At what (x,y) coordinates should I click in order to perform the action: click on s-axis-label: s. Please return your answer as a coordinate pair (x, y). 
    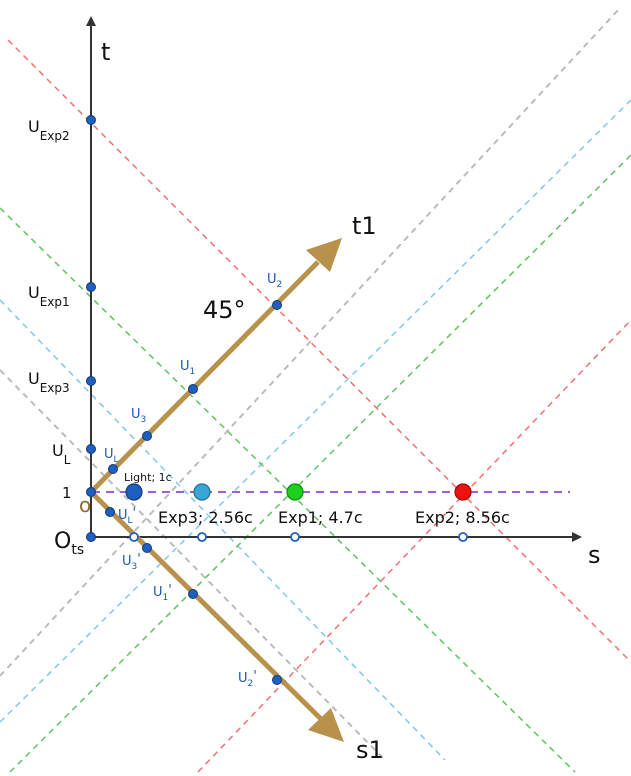
    Looking at the image, I should click on (594, 555).